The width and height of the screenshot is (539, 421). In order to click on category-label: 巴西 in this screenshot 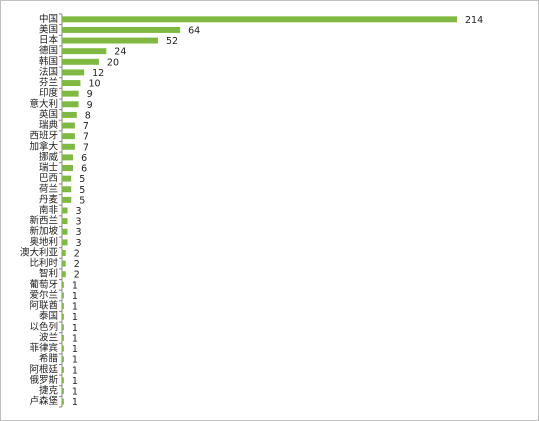, I will do `click(48, 178)`.